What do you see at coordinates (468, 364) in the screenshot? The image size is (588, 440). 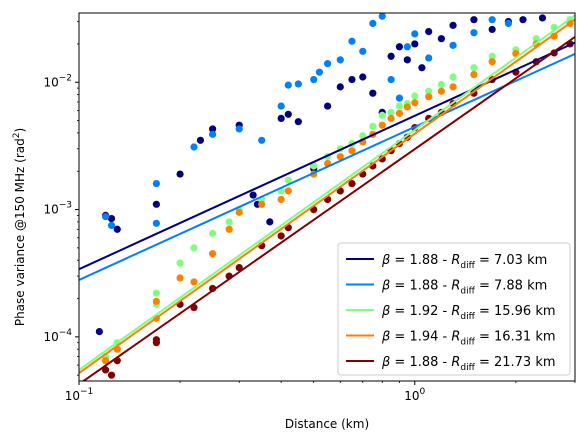 I see `legend-label: β = 1.88 - Rdiff = 21.73 km` at bounding box center [468, 364].